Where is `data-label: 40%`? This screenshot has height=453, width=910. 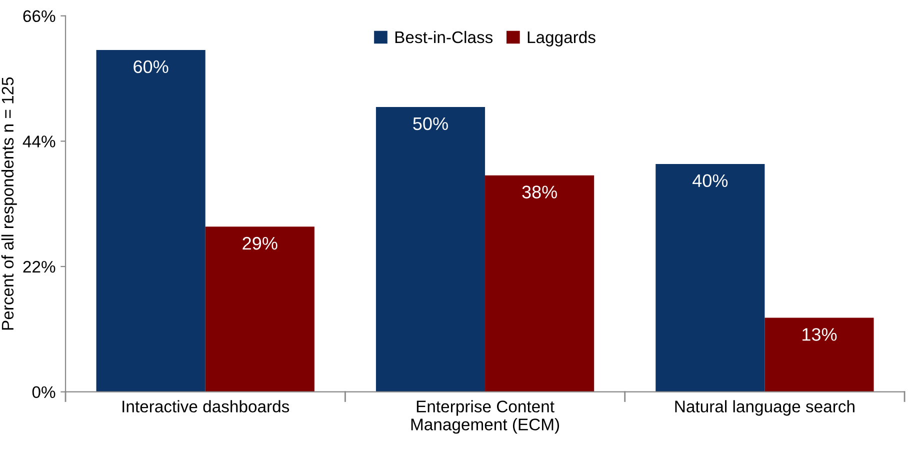 data-label: 40% is located at coordinates (710, 181).